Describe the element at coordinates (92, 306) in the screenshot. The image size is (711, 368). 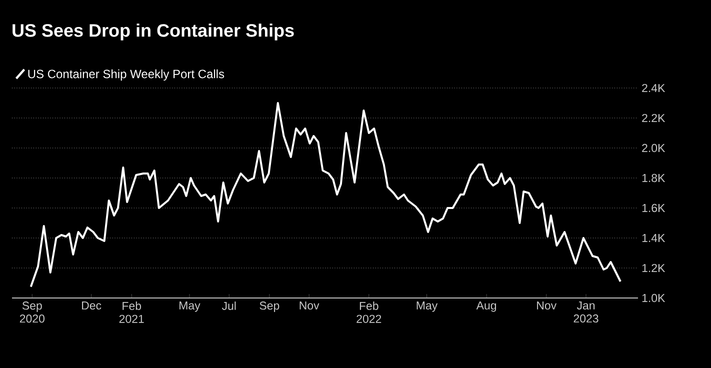
I see `x-tick-label: Dec` at that location.